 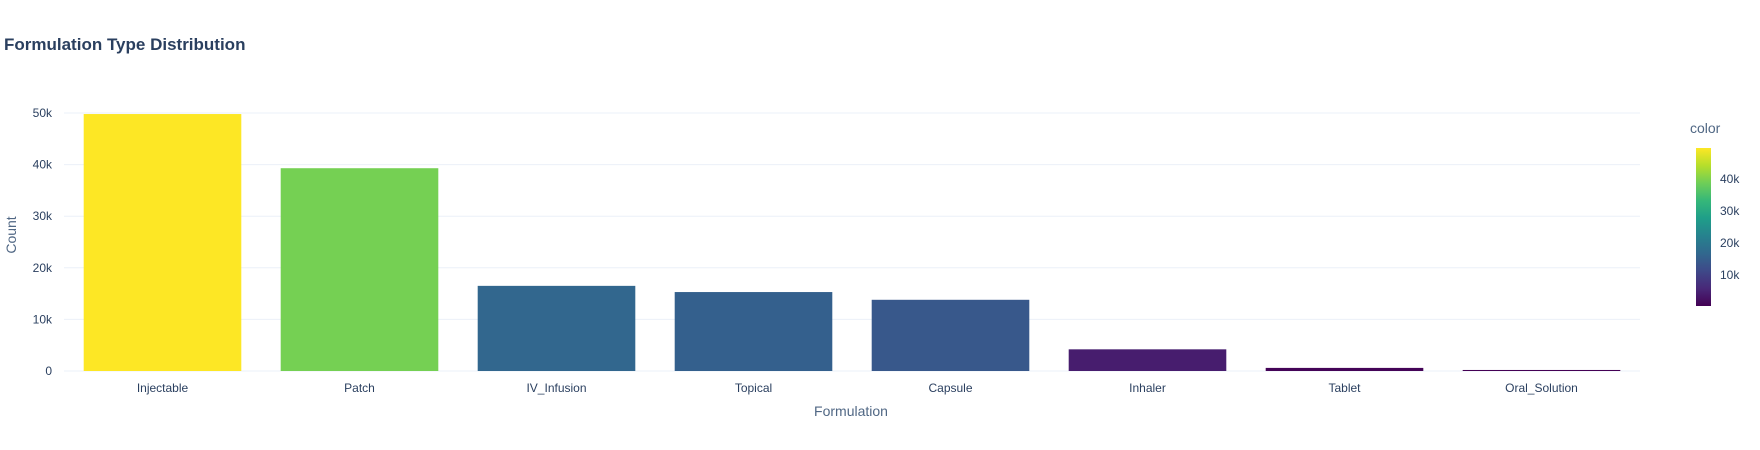 I want to click on chart-title: Formulation Type Distribution, so click(x=124, y=44).